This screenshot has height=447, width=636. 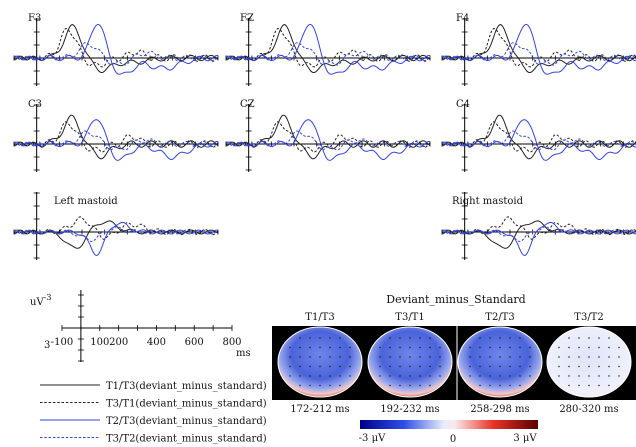 What do you see at coordinates (247, 18) in the screenshot?
I see `panel-label: FZ` at bounding box center [247, 18].